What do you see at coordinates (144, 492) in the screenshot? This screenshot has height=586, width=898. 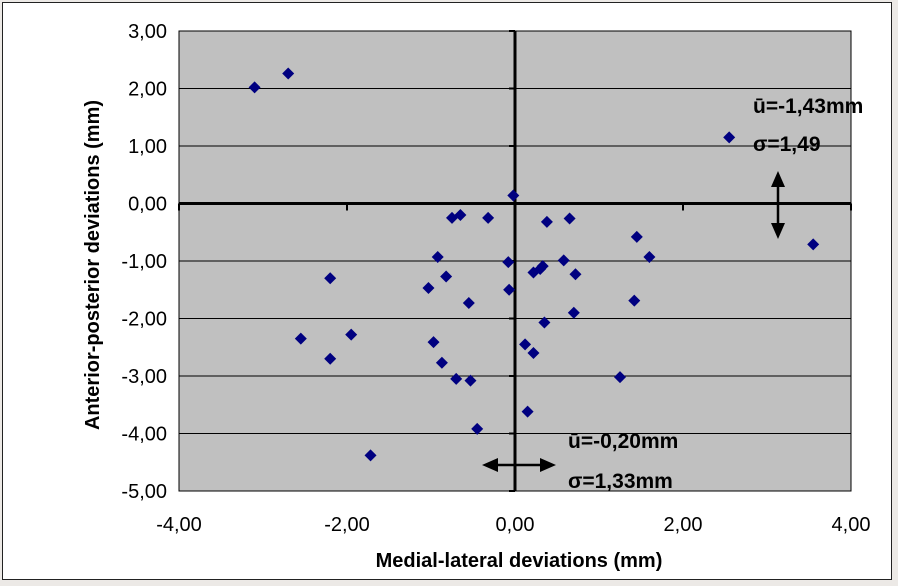 I see `y-tick-label: -5,00` at bounding box center [144, 492].